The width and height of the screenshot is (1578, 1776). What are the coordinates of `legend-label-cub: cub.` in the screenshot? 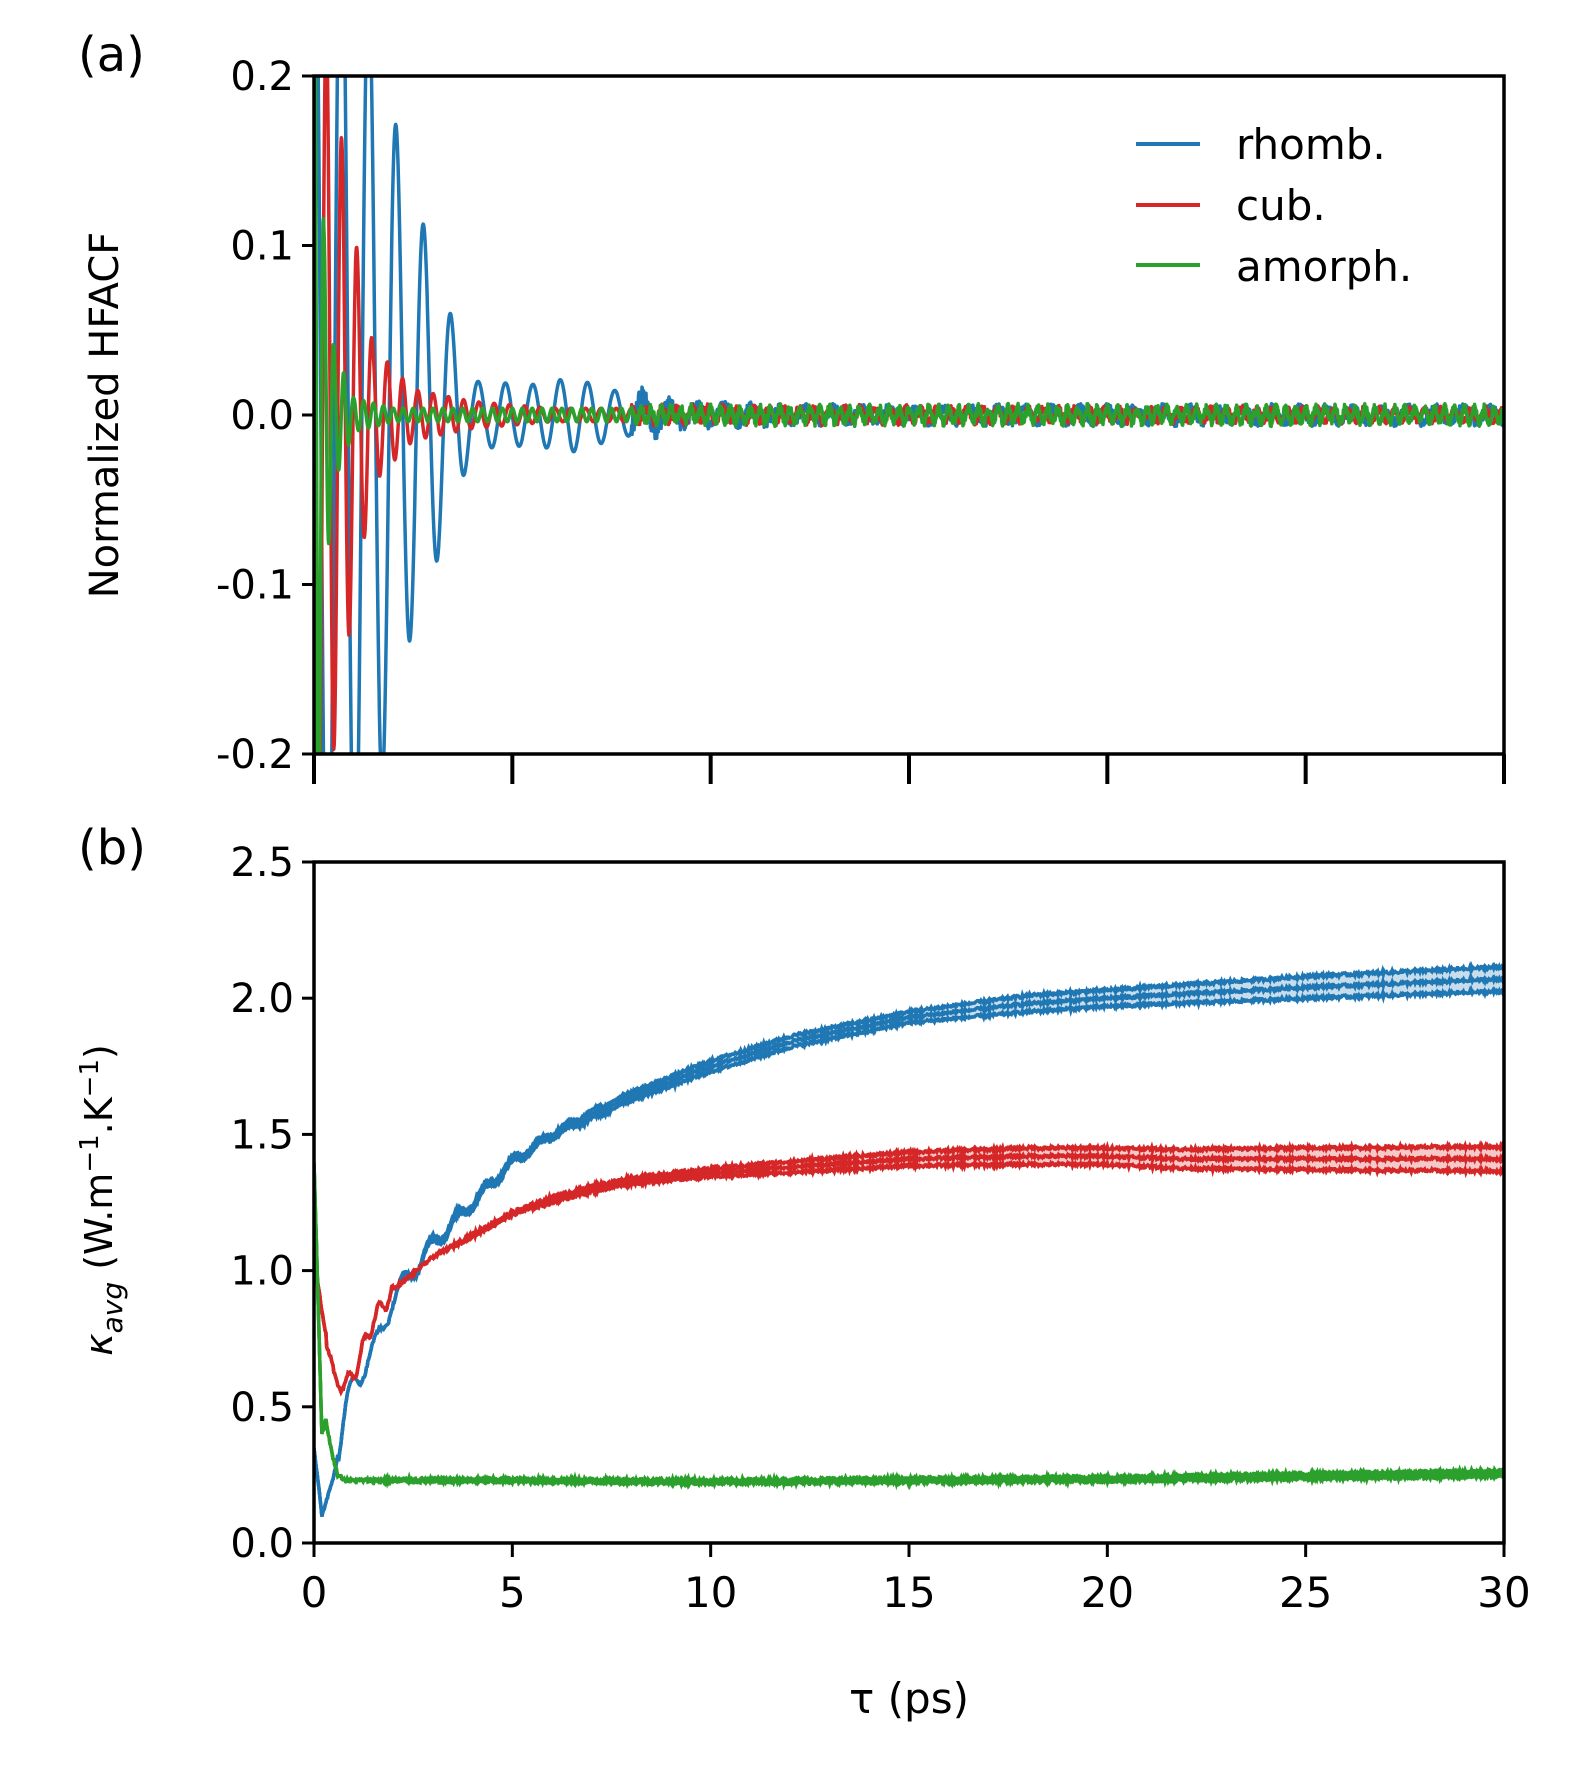 It's located at (1281, 205).